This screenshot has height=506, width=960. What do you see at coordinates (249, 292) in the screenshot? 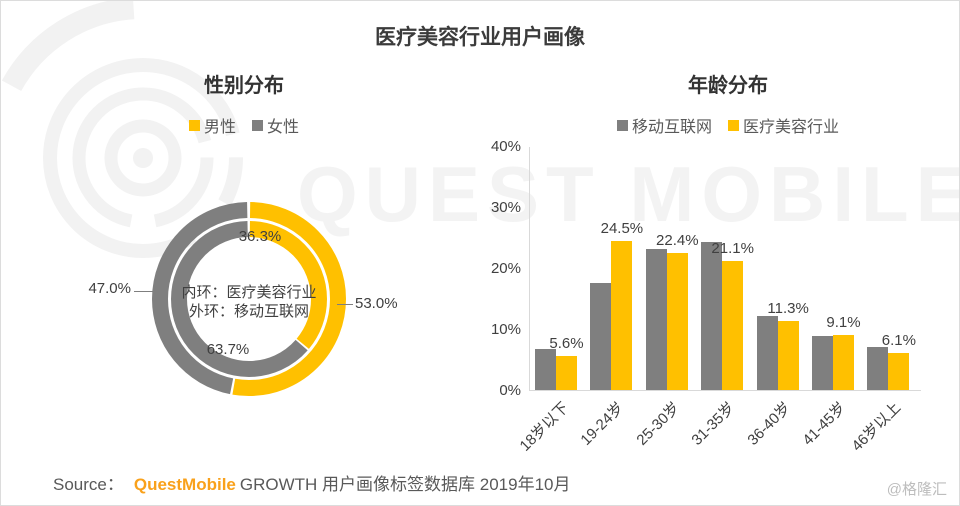
I see `donut-center-line-inner: 内环：医疗美容行业` at bounding box center [249, 292].